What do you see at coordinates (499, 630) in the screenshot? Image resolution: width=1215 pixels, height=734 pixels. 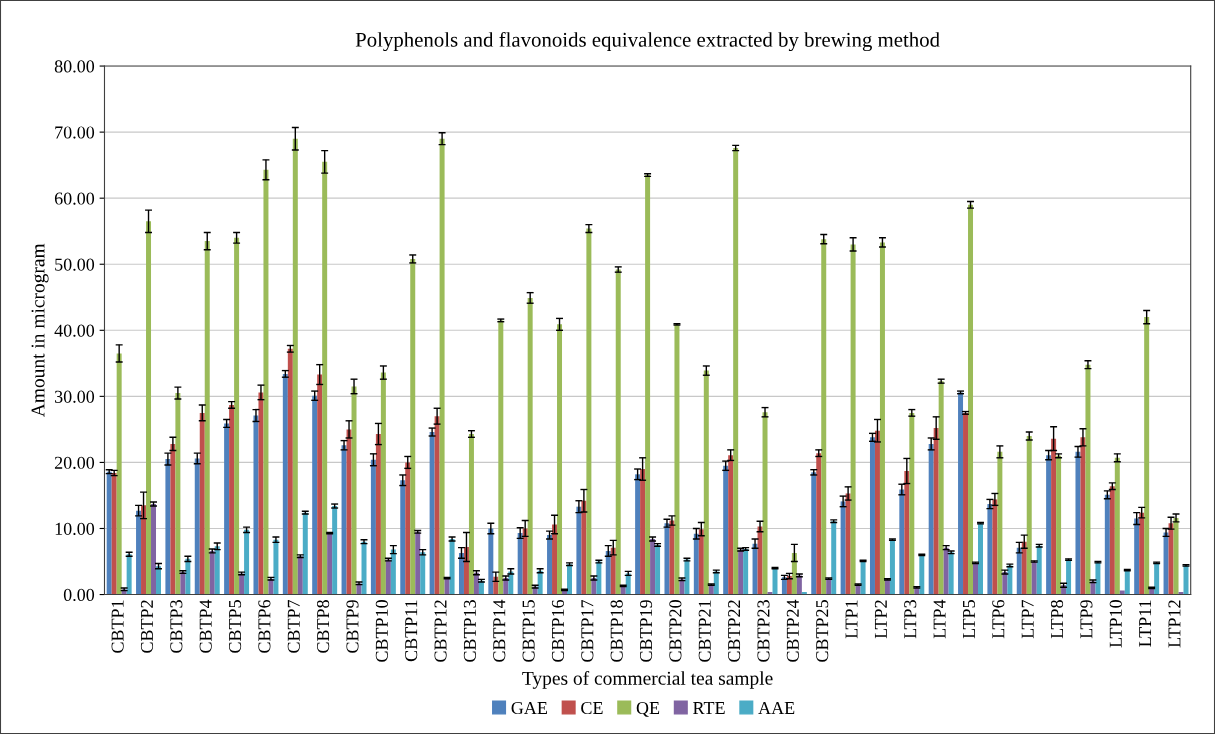 I see `x-tick-label: CBTP14` at bounding box center [499, 630].